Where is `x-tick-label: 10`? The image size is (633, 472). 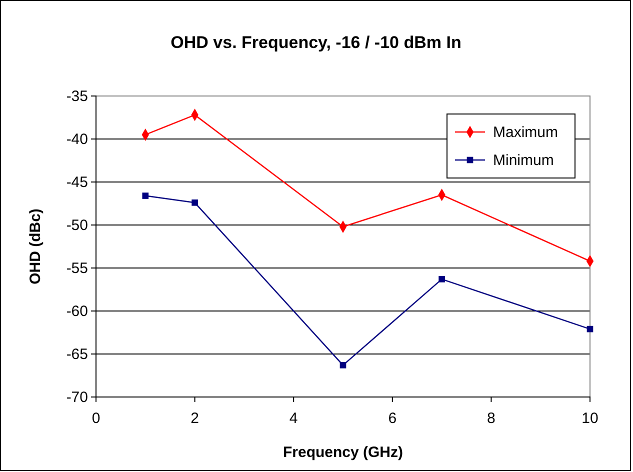
x-tick-label: 10 is located at coordinates (590, 418).